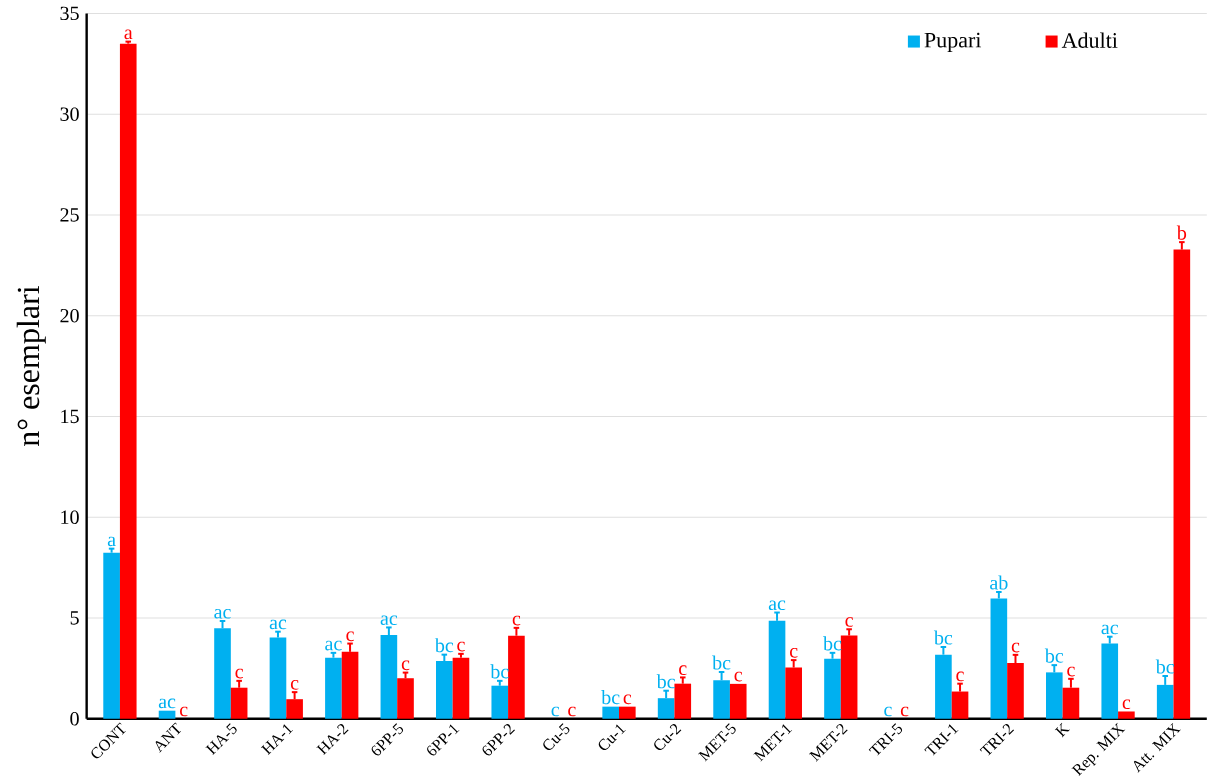 The width and height of the screenshot is (1208, 782). I want to click on y-tick-label: 0, so click(74, 719).